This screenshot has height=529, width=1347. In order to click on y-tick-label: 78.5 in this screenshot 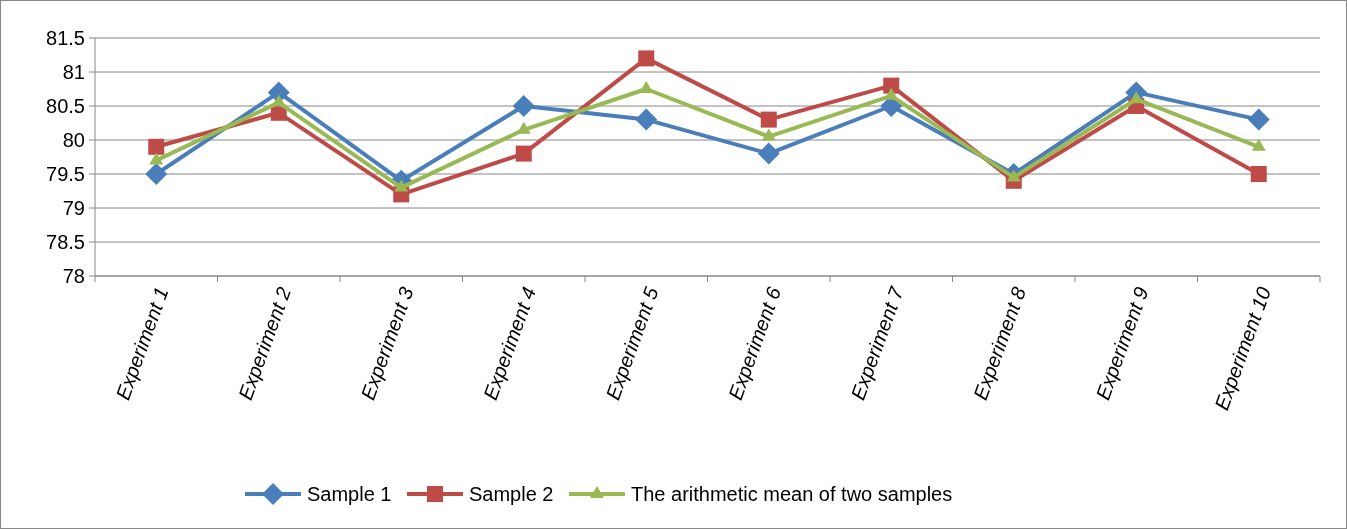, I will do `click(65, 242)`.